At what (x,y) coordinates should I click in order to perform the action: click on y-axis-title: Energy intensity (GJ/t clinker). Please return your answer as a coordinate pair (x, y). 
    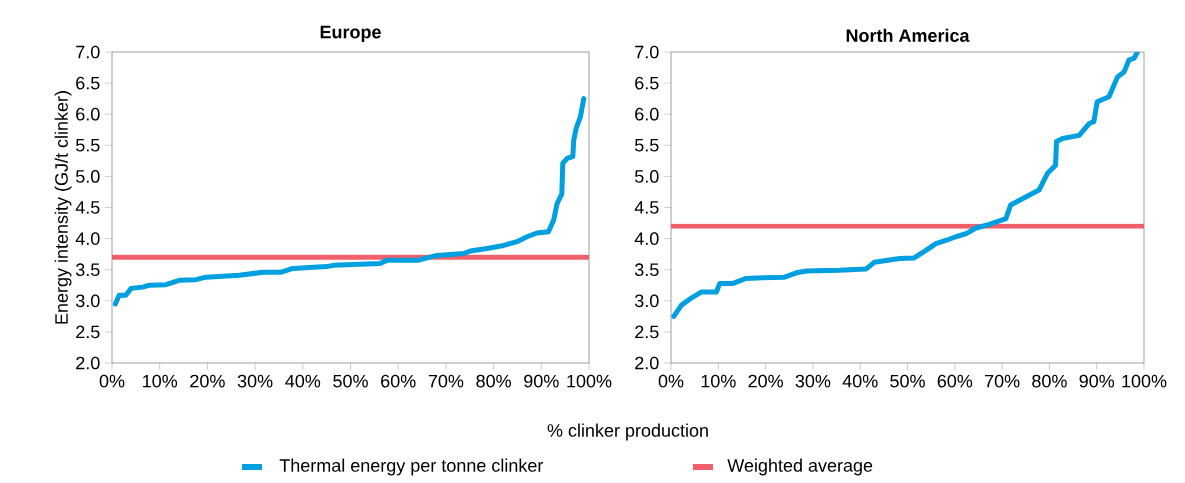
    Looking at the image, I should click on (63, 207).